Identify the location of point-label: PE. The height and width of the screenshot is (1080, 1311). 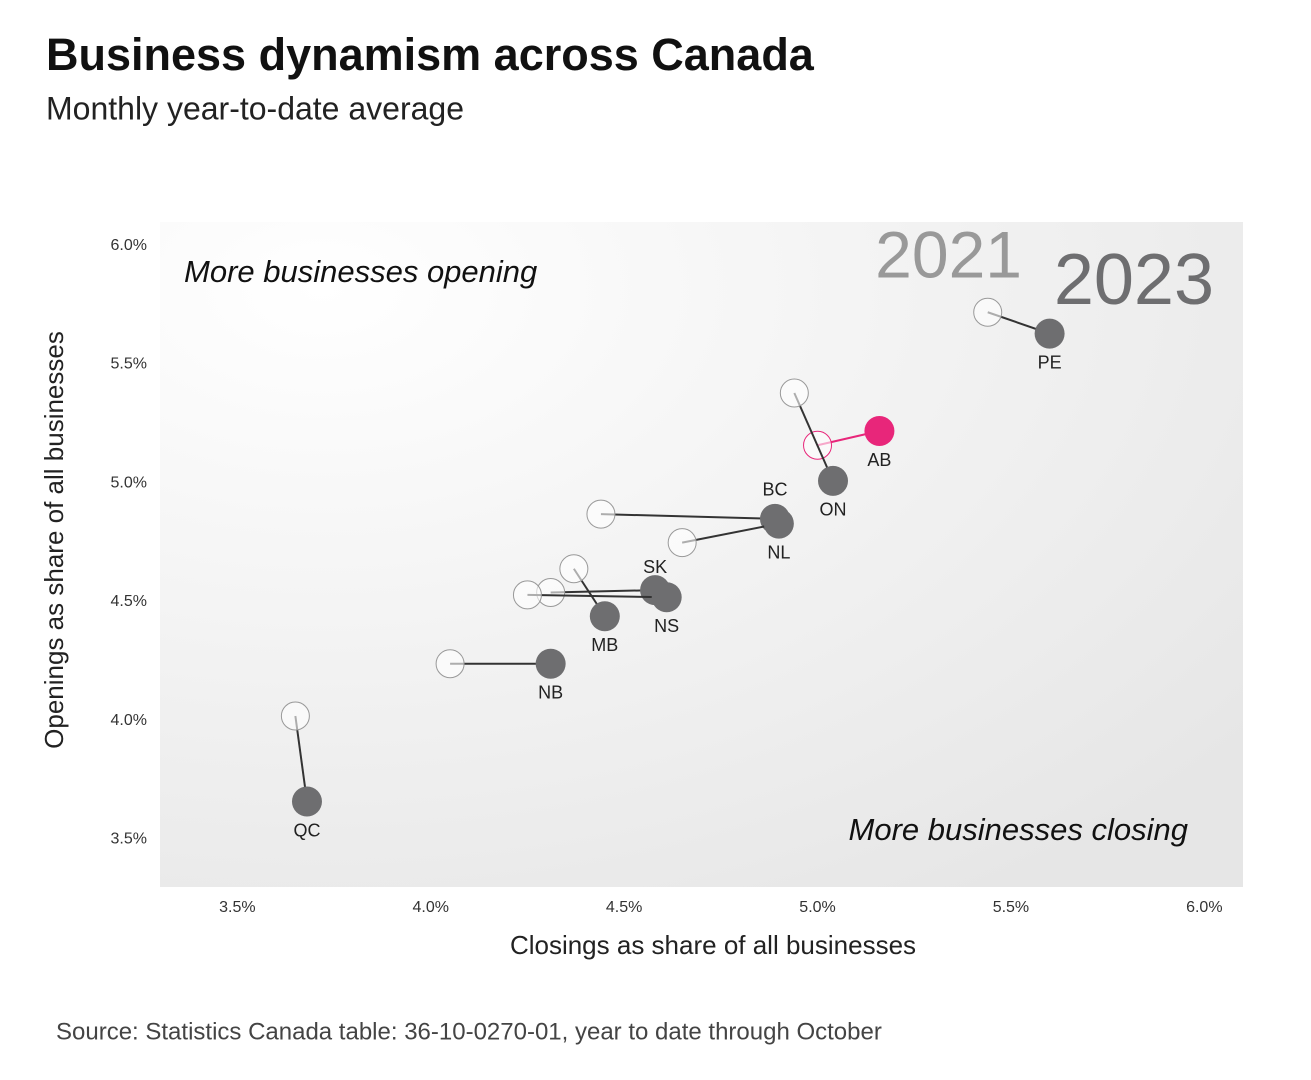
(1050, 362).